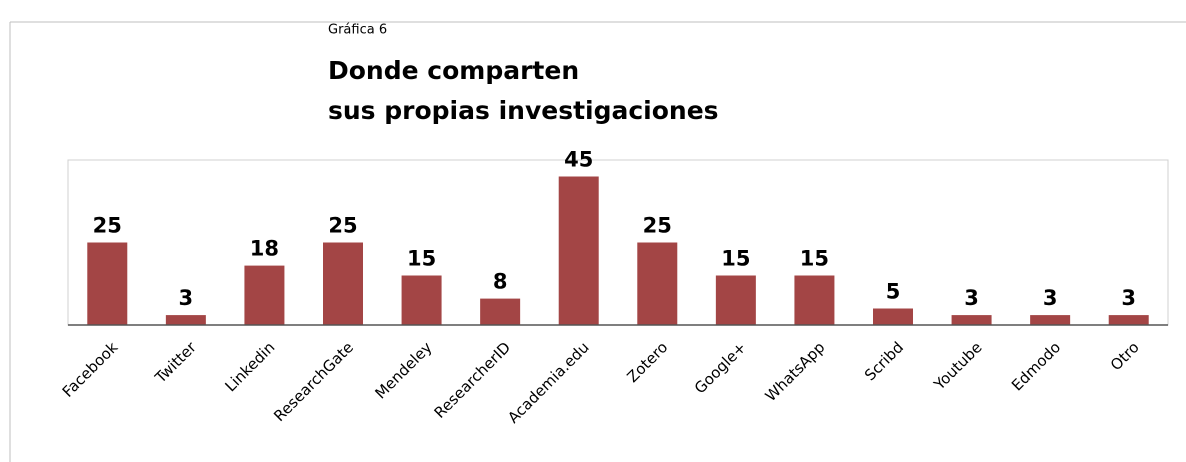 The image size is (1186, 462). Describe the element at coordinates (548, 382) in the screenshot. I see `x-tick-label: Academia.edu` at that location.